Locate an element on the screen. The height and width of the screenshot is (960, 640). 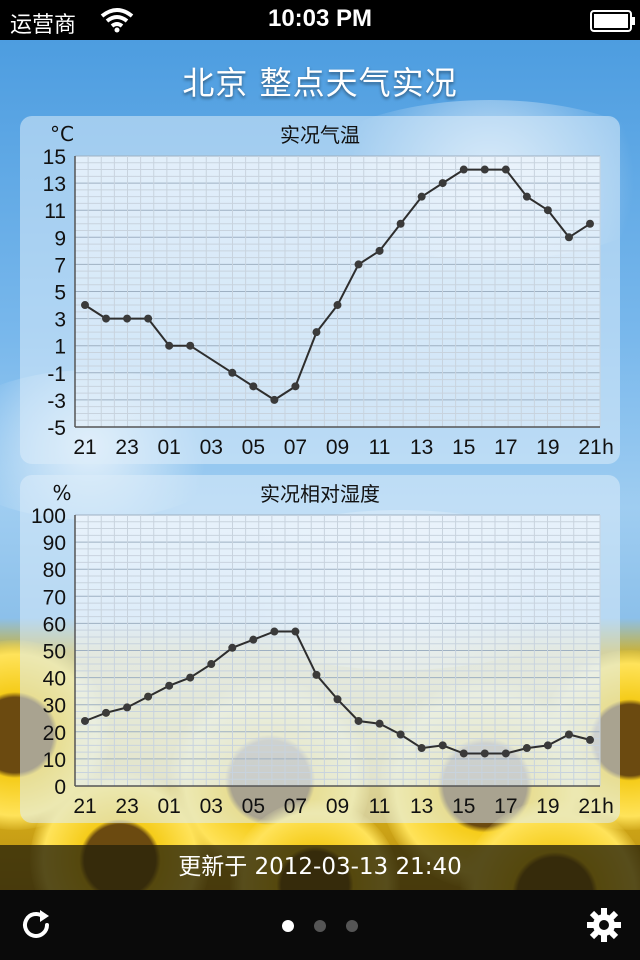
y-tick-label: 70 is located at coordinates (54, 597).